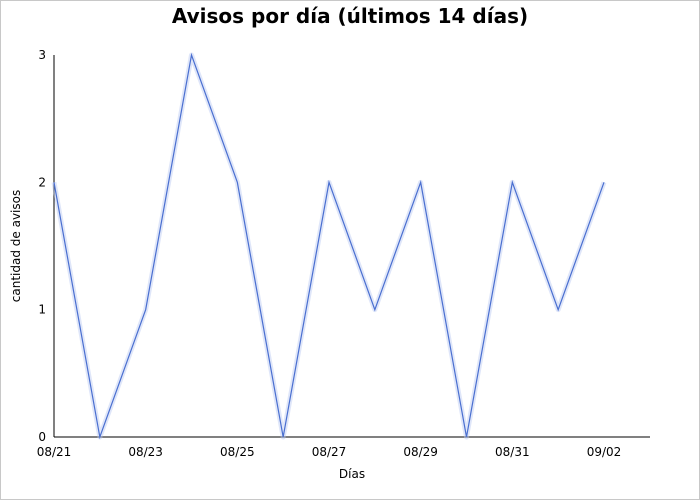  Describe the element at coordinates (350, 16) in the screenshot. I see `chart-title: Avisos por día (últimos 14 días)` at that location.